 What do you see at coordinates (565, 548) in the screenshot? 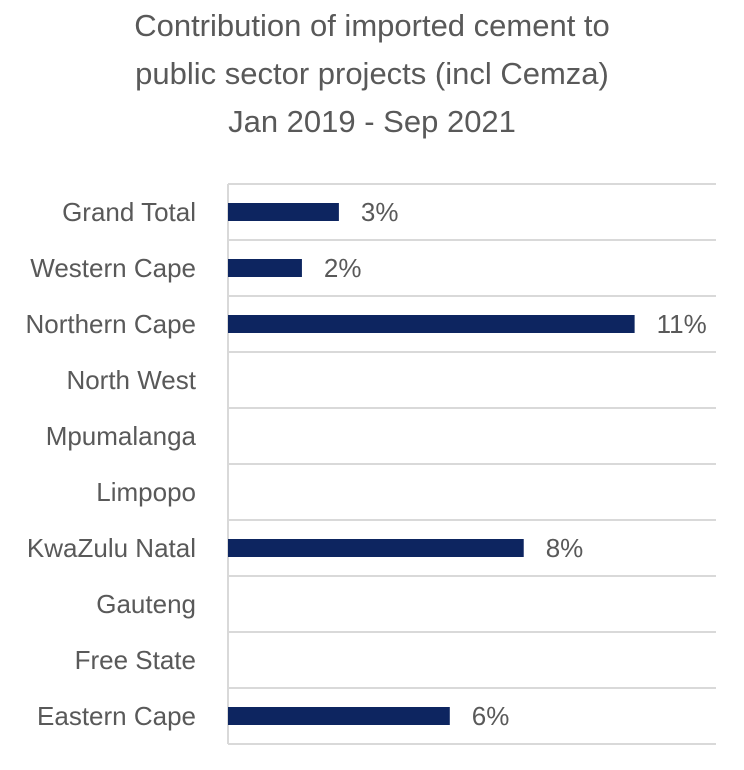
I see `data-label: 8%` at bounding box center [565, 548].